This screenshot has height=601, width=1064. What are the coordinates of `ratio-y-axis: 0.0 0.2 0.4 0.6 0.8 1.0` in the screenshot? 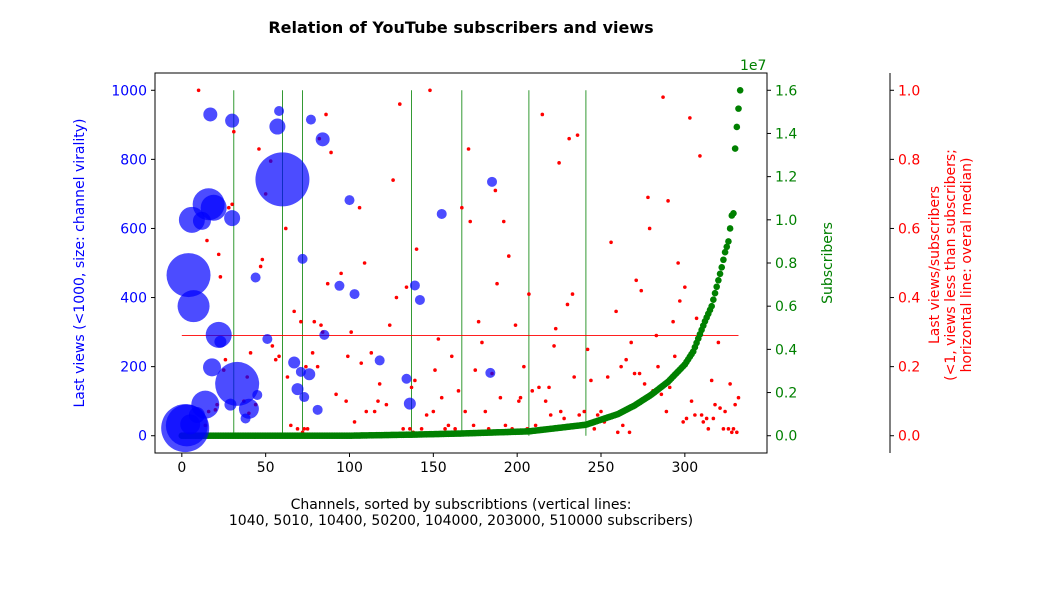 It's located at (904, 263).